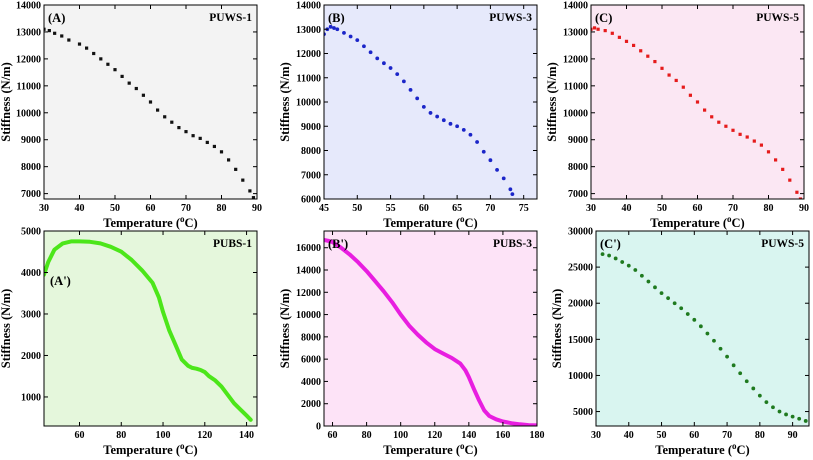  What do you see at coordinates (309, 78) in the screenshot?
I see `y-tick-label: 11000` at bounding box center [309, 78].